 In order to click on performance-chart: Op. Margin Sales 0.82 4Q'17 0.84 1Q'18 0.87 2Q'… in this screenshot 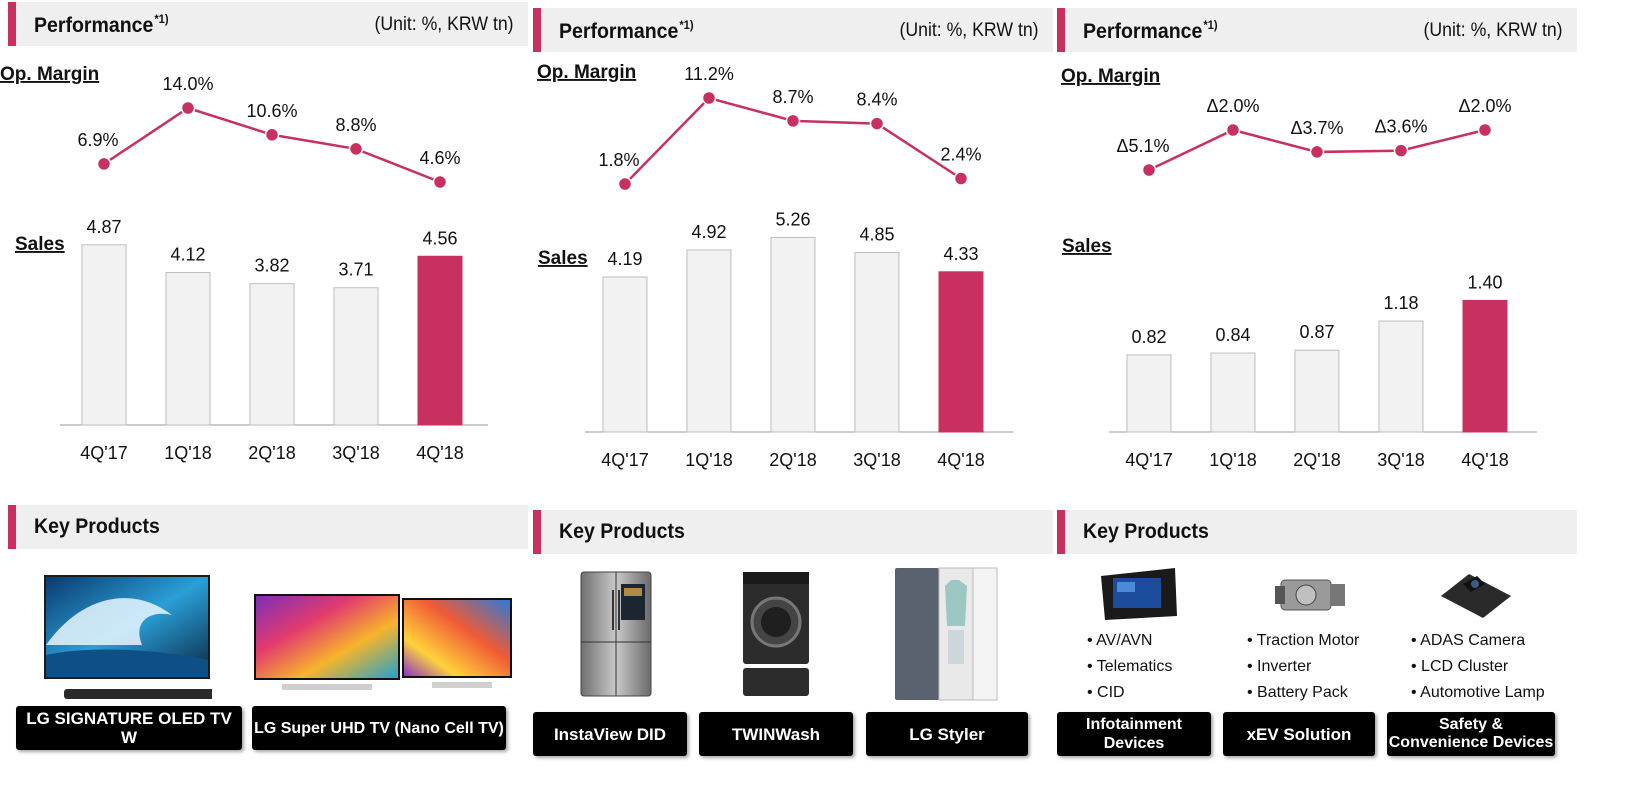, I will do `click(1299, 268)`.